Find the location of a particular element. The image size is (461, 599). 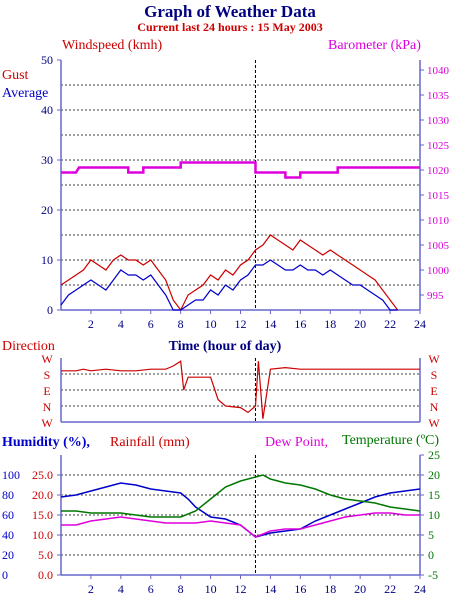

y-tick-label-right: 1015 is located at coordinates (438, 196).